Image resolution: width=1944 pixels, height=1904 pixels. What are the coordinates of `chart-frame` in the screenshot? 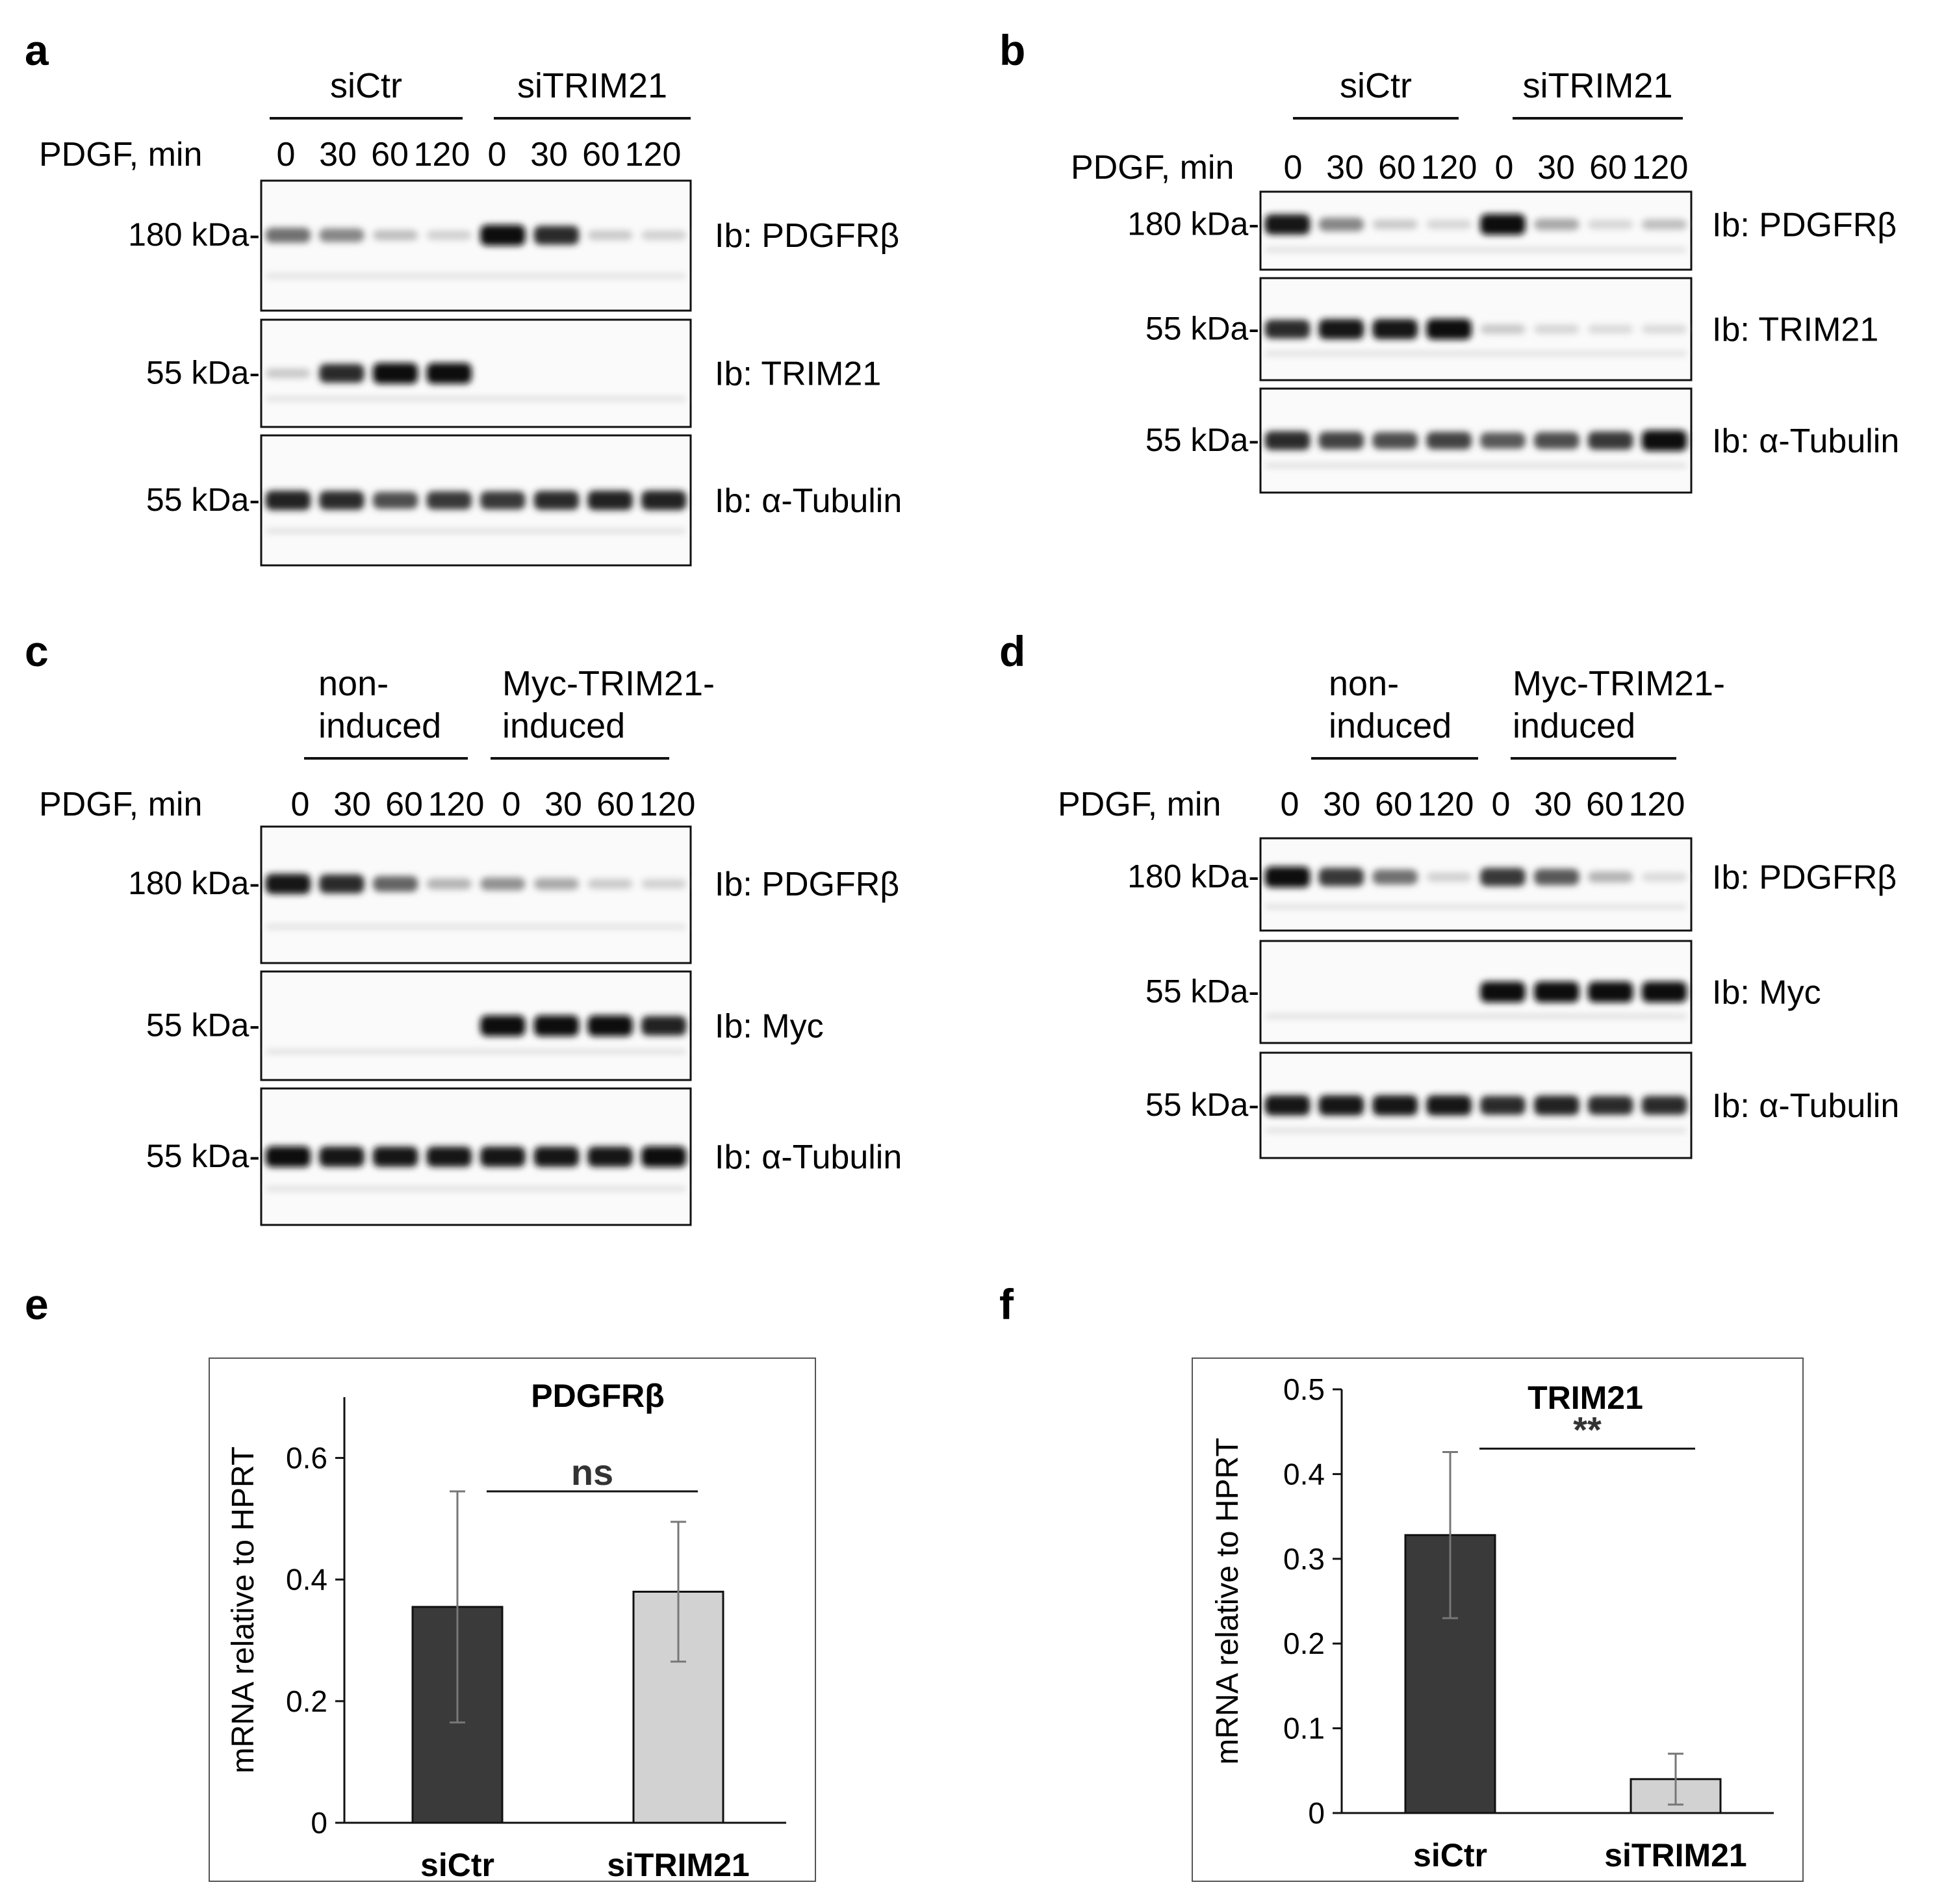 It's located at (1498, 1620).